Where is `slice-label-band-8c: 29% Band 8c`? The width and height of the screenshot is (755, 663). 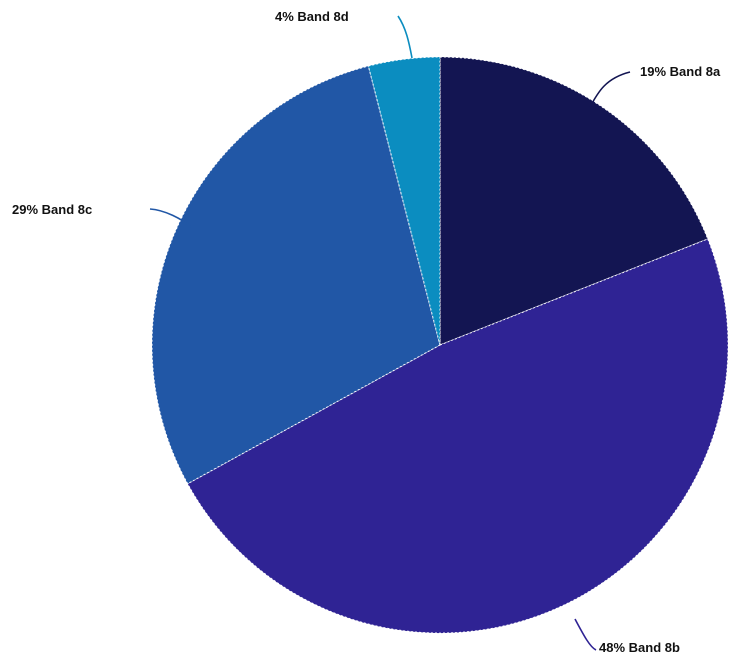
slice-label-band-8c: 29% Band 8c is located at coordinates (52, 209).